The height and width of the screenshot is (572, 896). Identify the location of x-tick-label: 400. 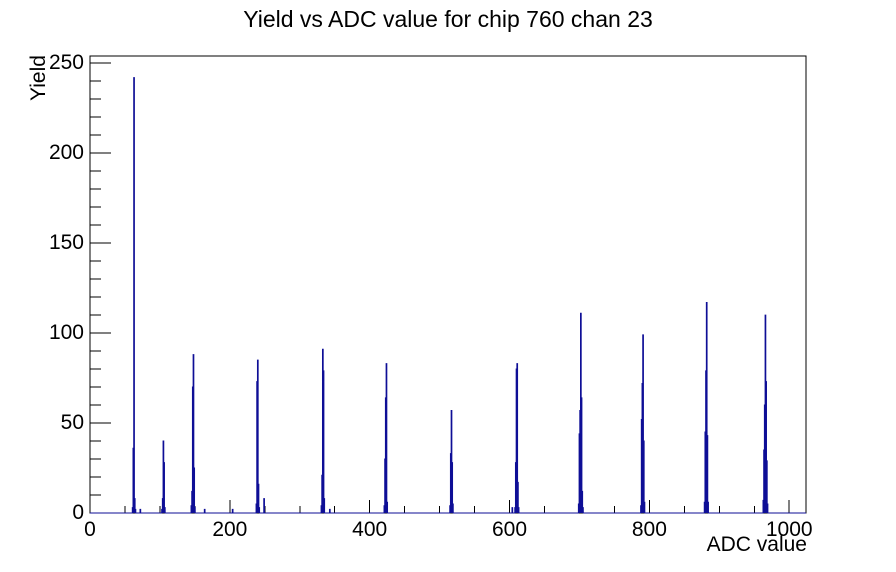
(370, 529).